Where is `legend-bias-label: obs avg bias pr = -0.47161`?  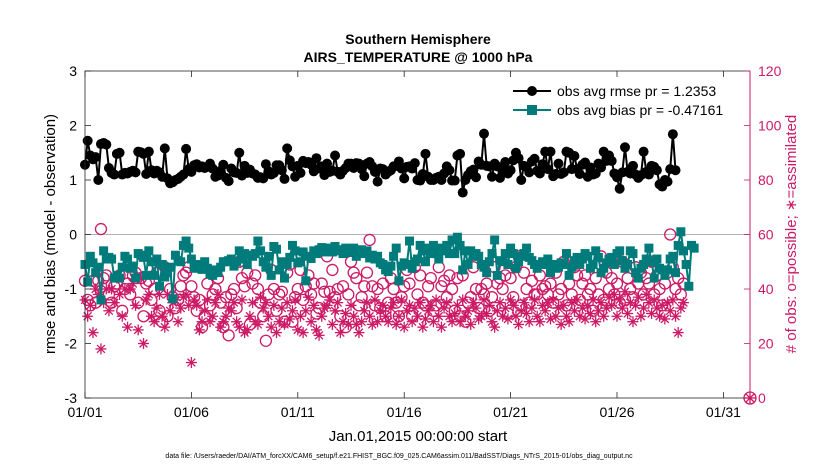 legend-bias-label: obs avg bias pr = -0.47161 is located at coordinates (640, 110).